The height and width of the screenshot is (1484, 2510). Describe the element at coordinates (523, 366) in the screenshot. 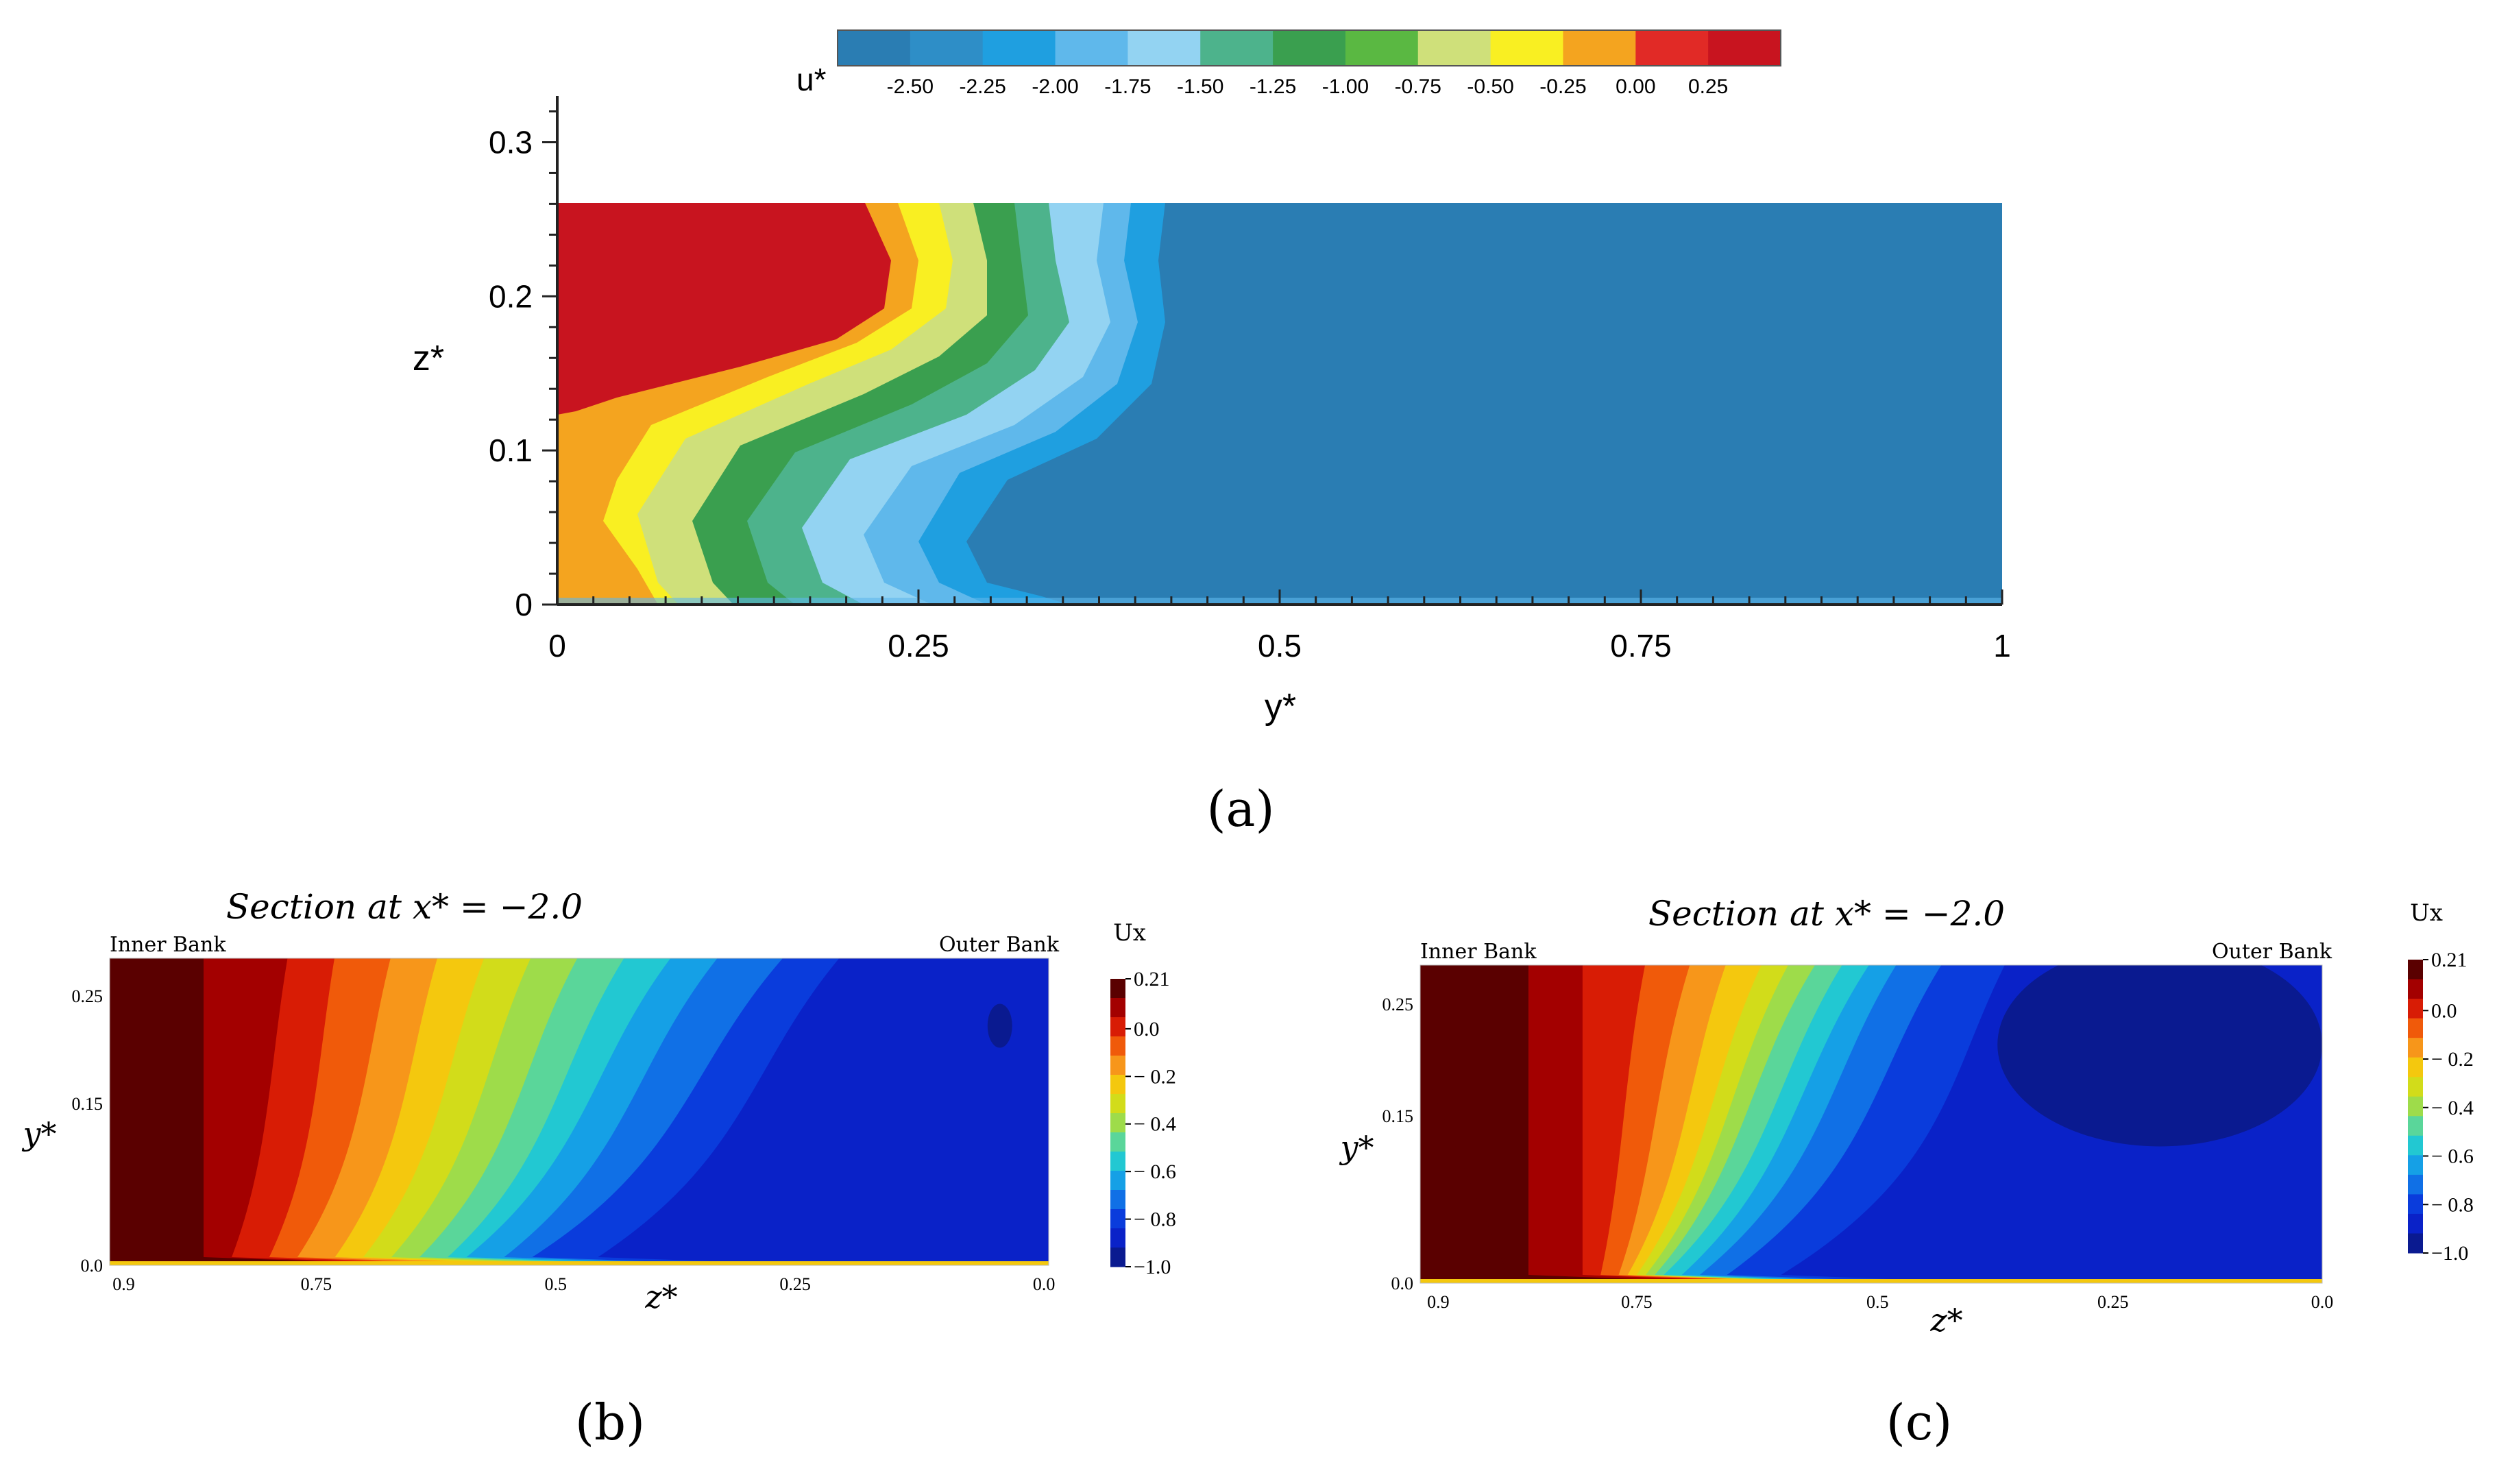

I see `y-ticks-a: 0 0.1 0.2 0.3` at that location.